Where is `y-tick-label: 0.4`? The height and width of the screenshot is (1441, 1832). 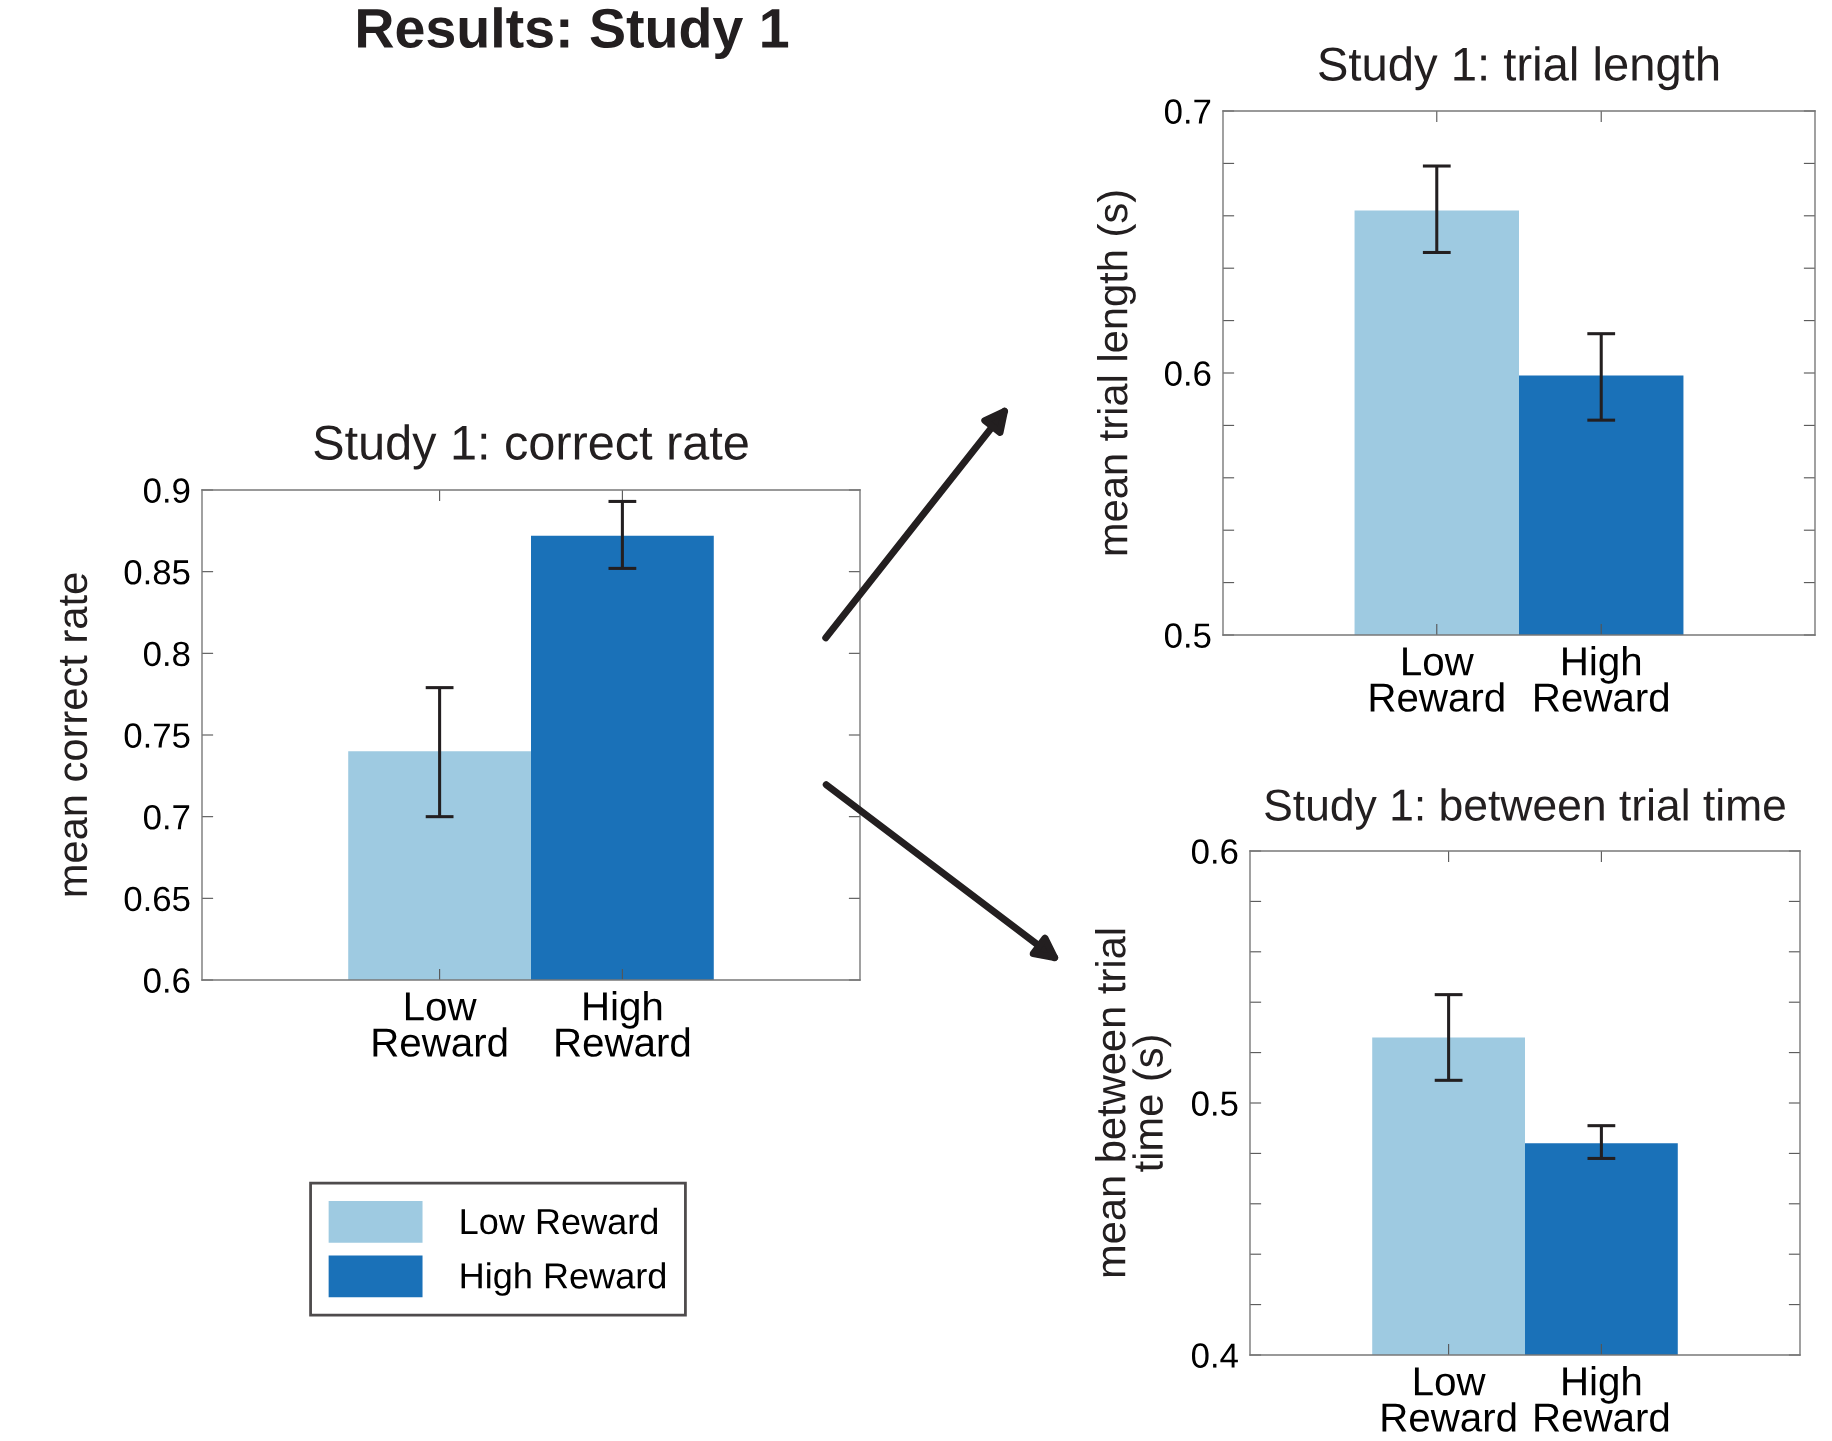 y-tick-label: 0.4 is located at coordinates (1214, 1355).